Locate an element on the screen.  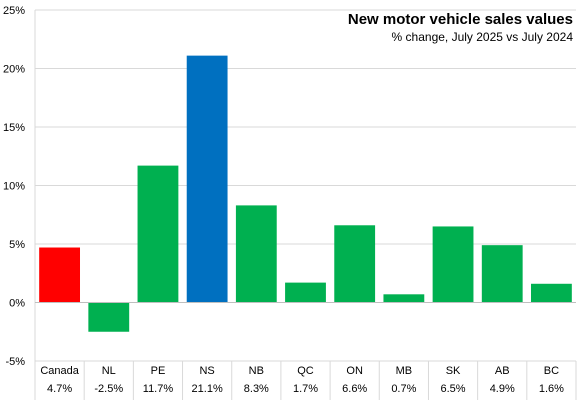
value-label: 21.1% is located at coordinates (207, 389).